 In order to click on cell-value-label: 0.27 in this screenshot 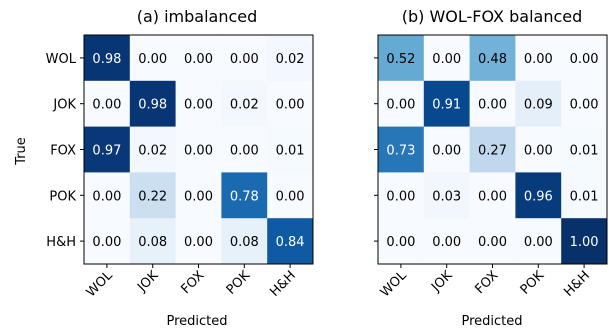, I will do `click(492, 151)`.